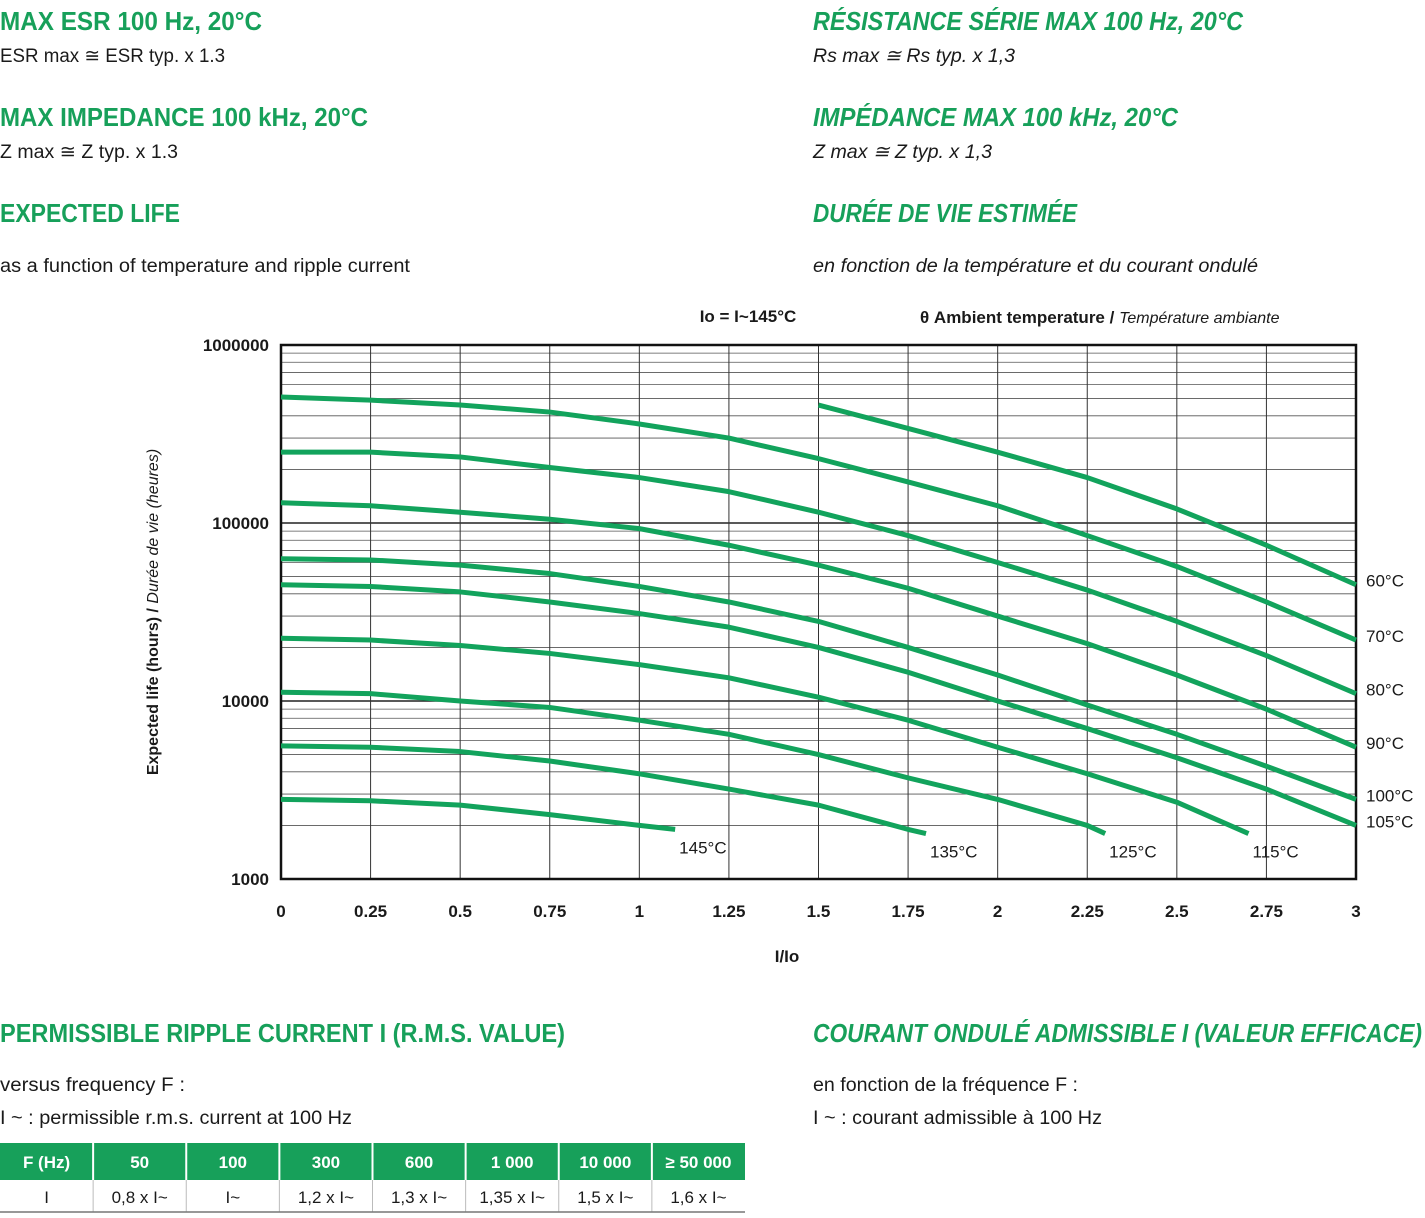 This screenshot has width=1425, height=1218. I want to click on table-header-cell: 300, so click(326, 1162).